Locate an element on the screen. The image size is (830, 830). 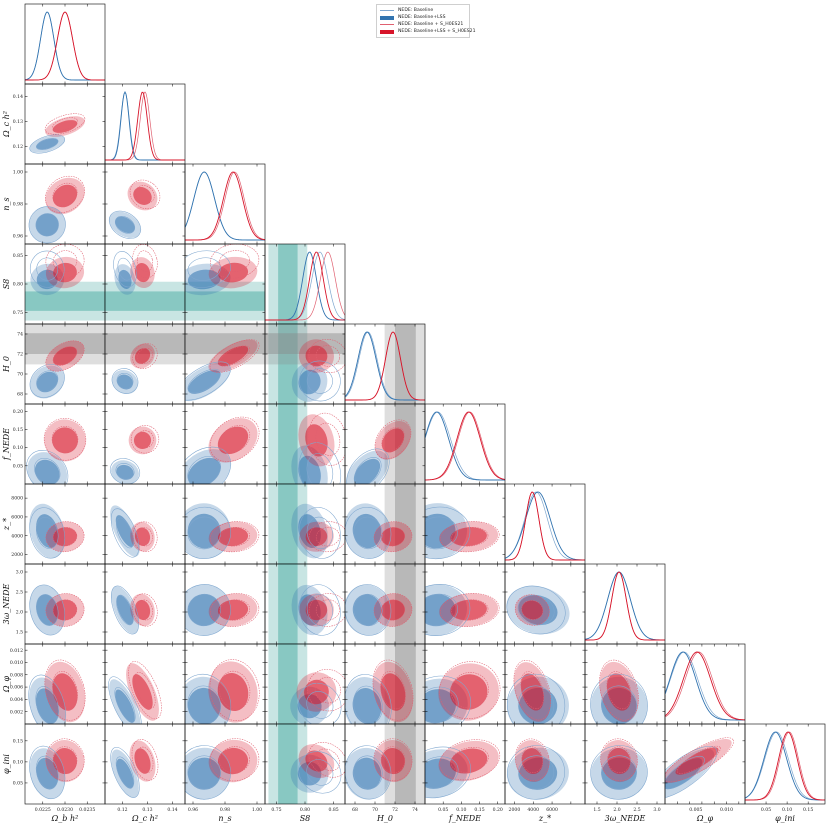
y-tick-label: 0.98 is located at coordinates (18, 205).